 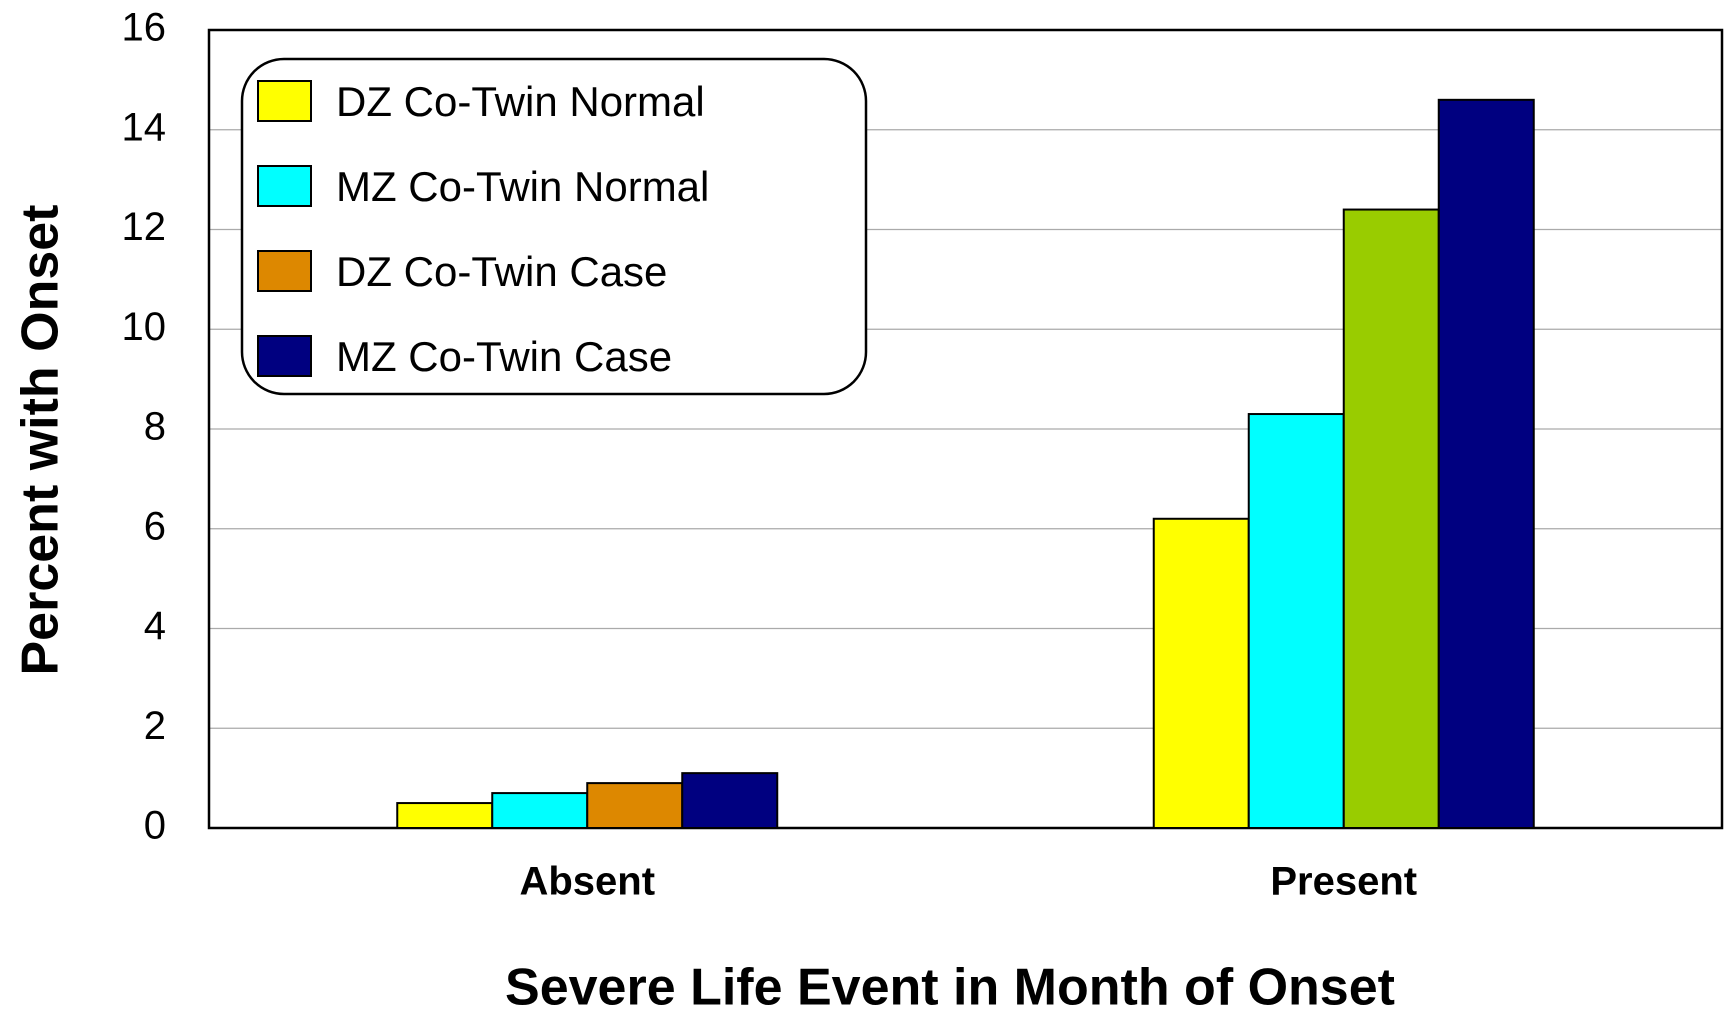 What do you see at coordinates (155, 726) in the screenshot?
I see `y-tick-label: 2` at bounding box center [155, 726].